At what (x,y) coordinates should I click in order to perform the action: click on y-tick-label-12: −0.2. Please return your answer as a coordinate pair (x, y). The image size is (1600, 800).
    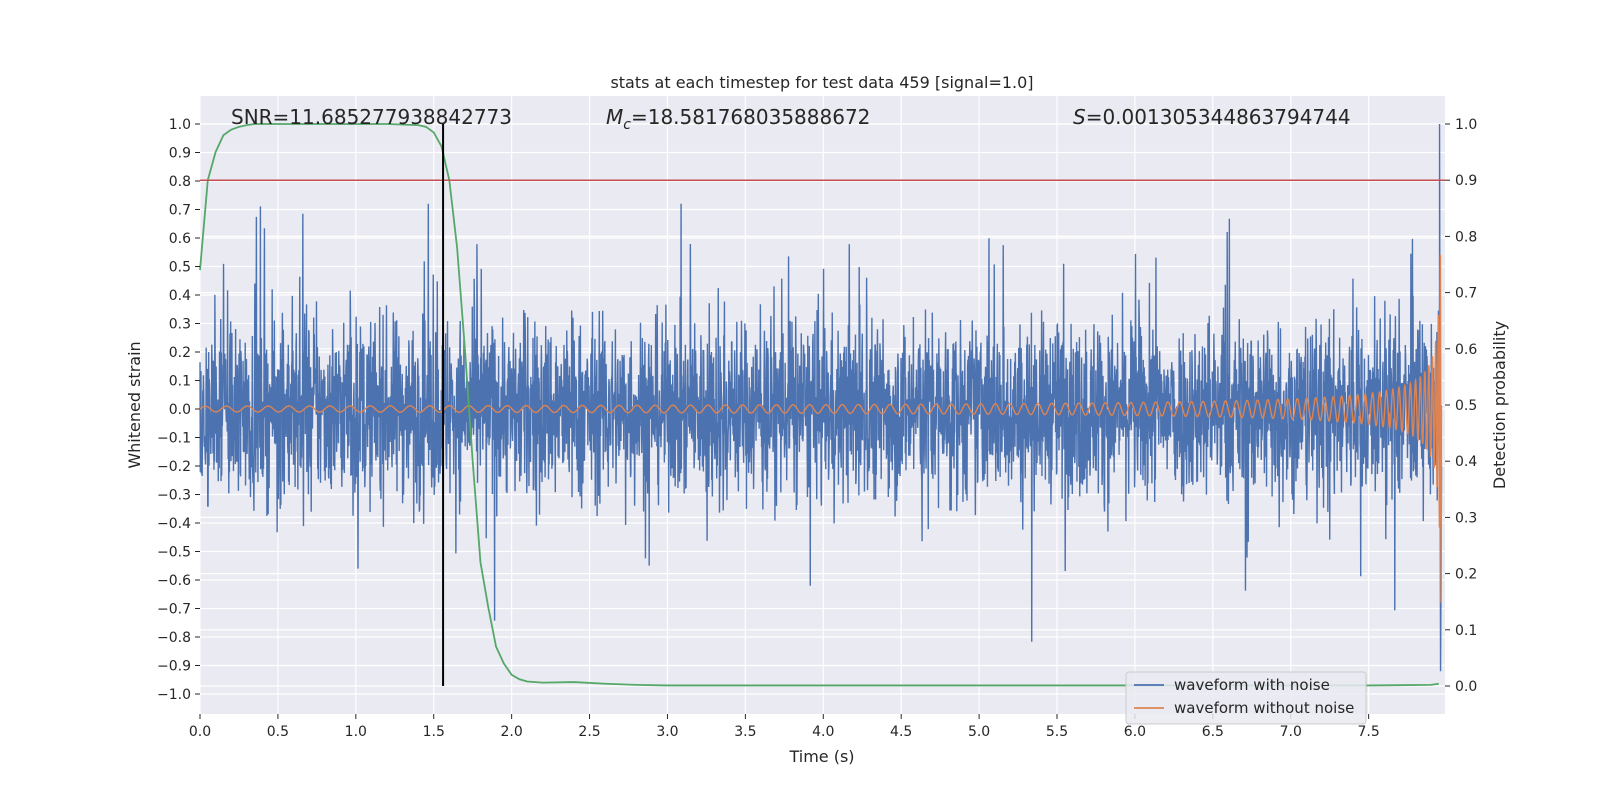
    Looking at the image, I should click on (174, 467).